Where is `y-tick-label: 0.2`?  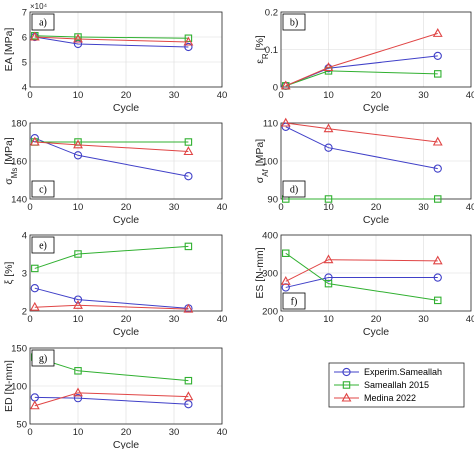 y-tick-label: 0.2 is located at coordinates (271, 12).